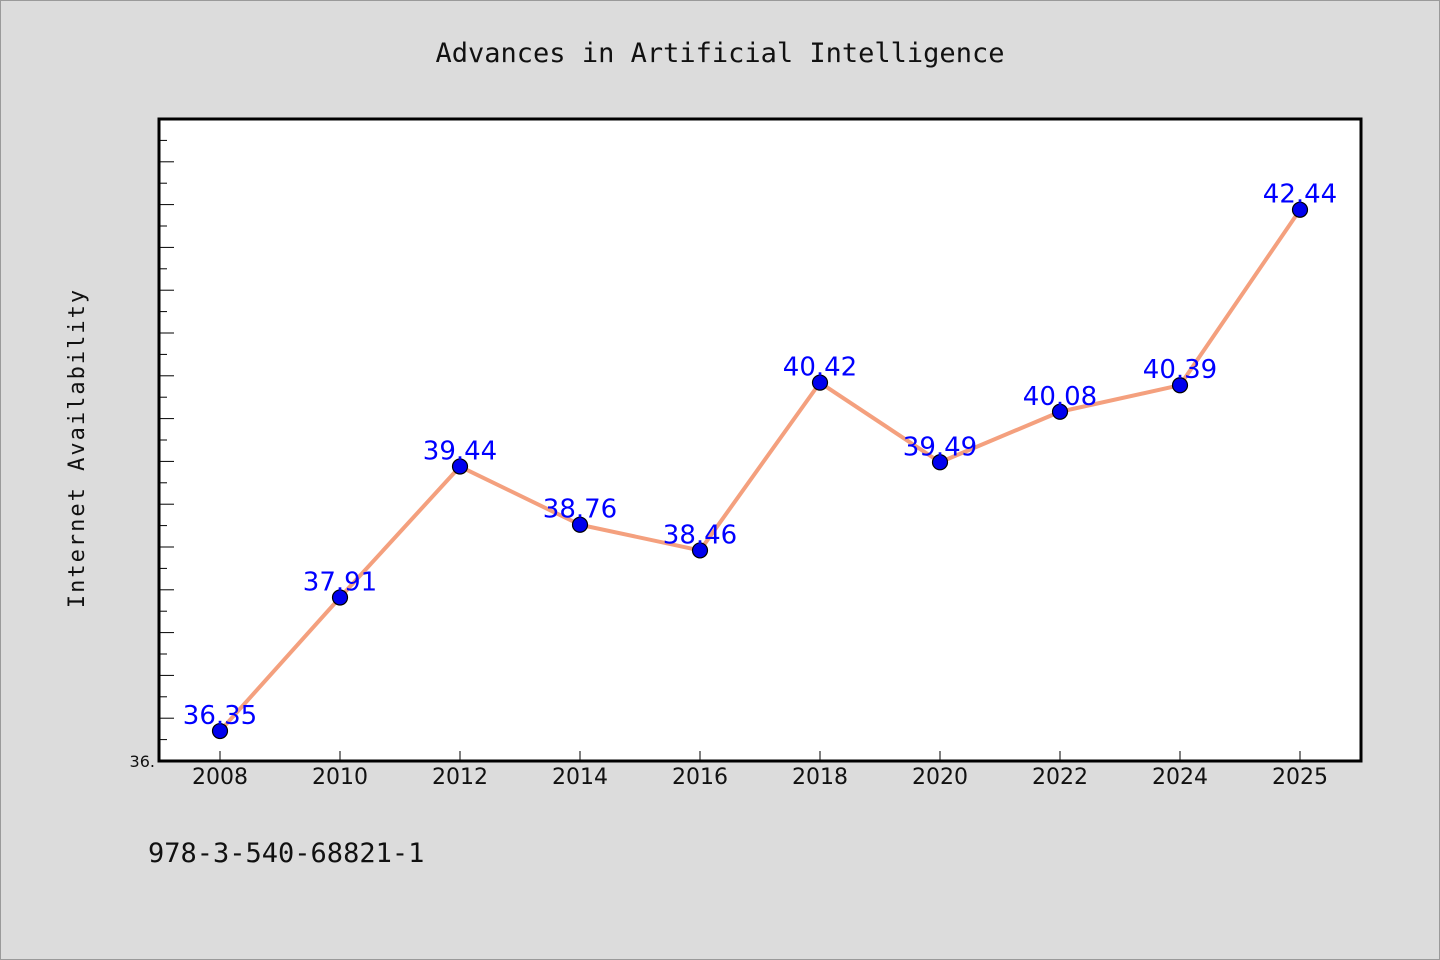 The width and height of the screenshot is (1440, 960). Describe the element at coordinates (220, 777) in the screenshot. I see `x-tick-label: 2008` at that location.